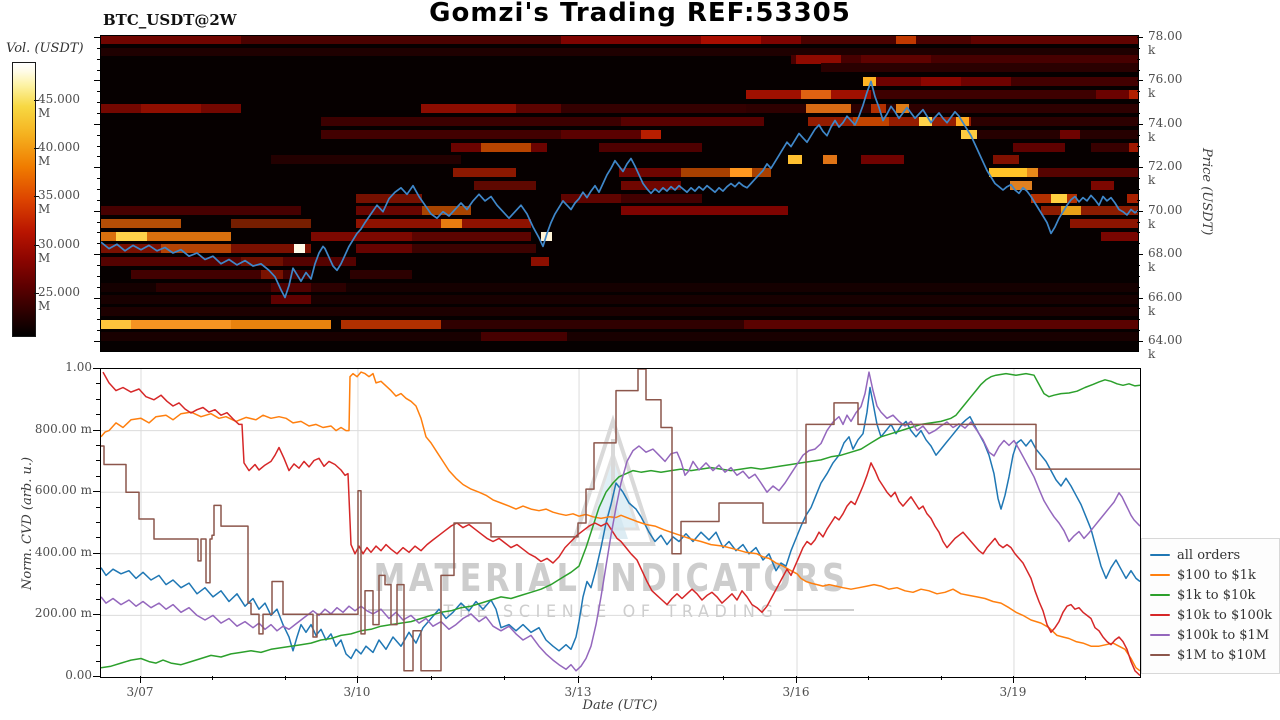  I want to click on cvd-tick-label: 400.00 m, so click(63, 551).